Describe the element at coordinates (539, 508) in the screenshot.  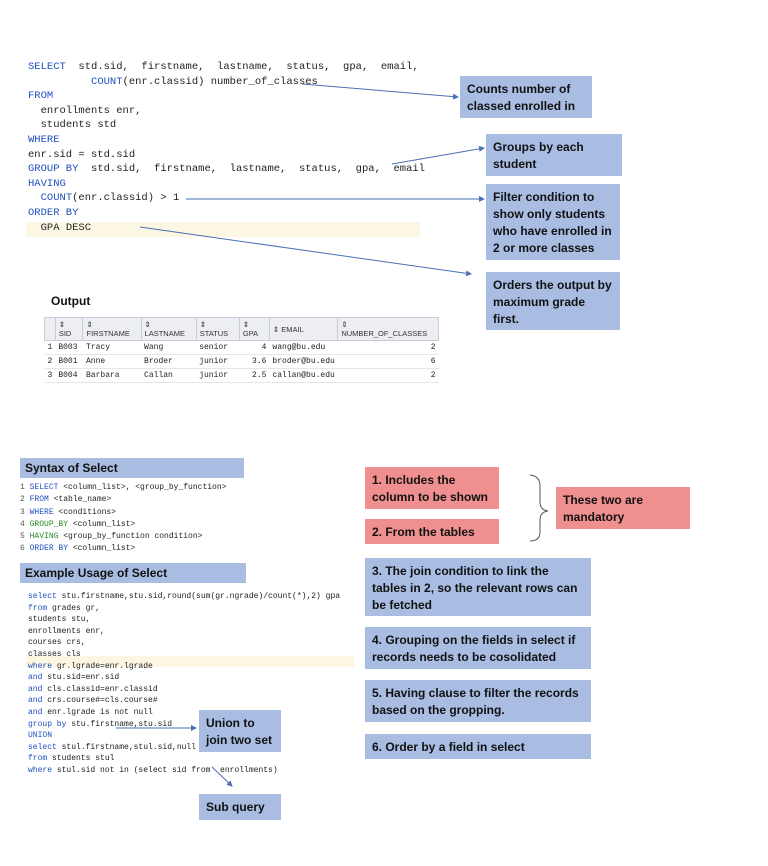
I see `bracket` at that location.